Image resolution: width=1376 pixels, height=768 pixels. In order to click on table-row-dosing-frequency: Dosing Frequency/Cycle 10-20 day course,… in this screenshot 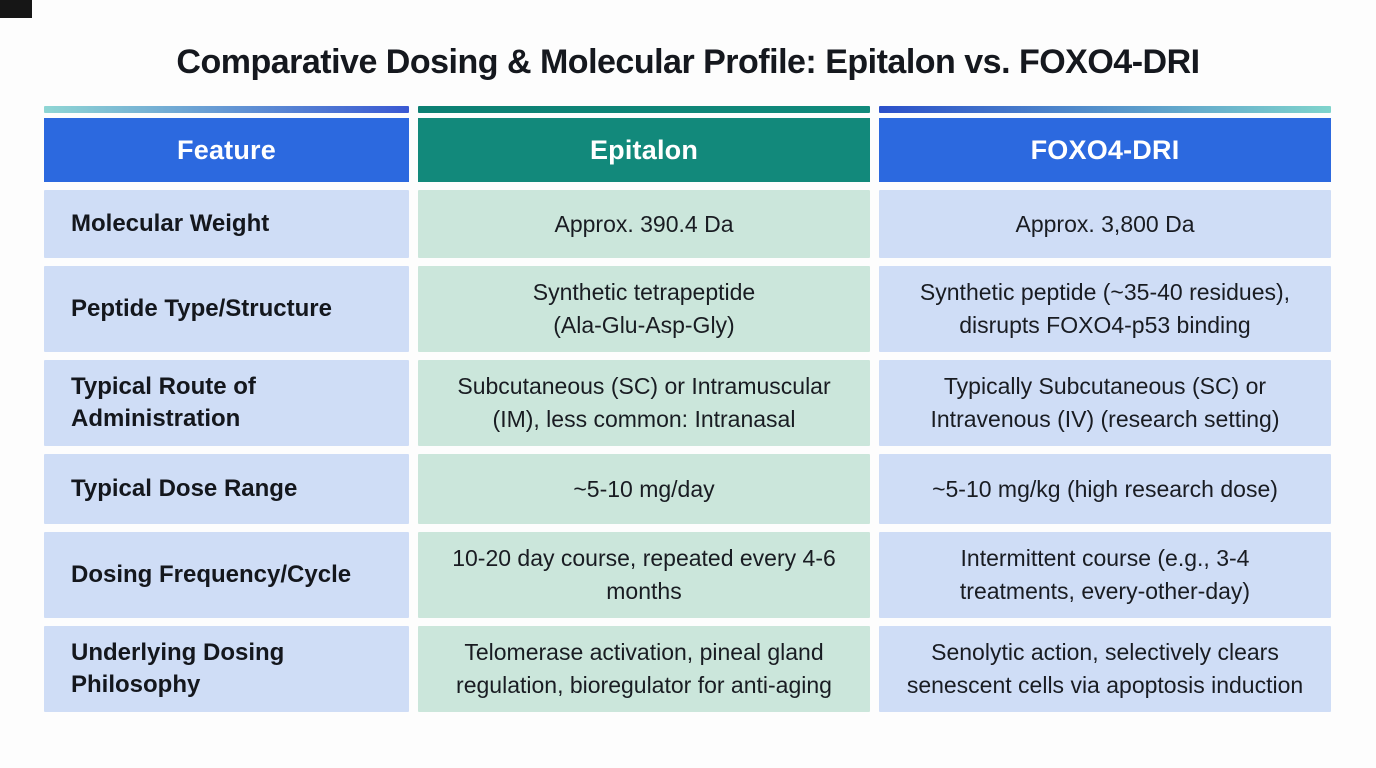, I will do `click(689, 575)`.